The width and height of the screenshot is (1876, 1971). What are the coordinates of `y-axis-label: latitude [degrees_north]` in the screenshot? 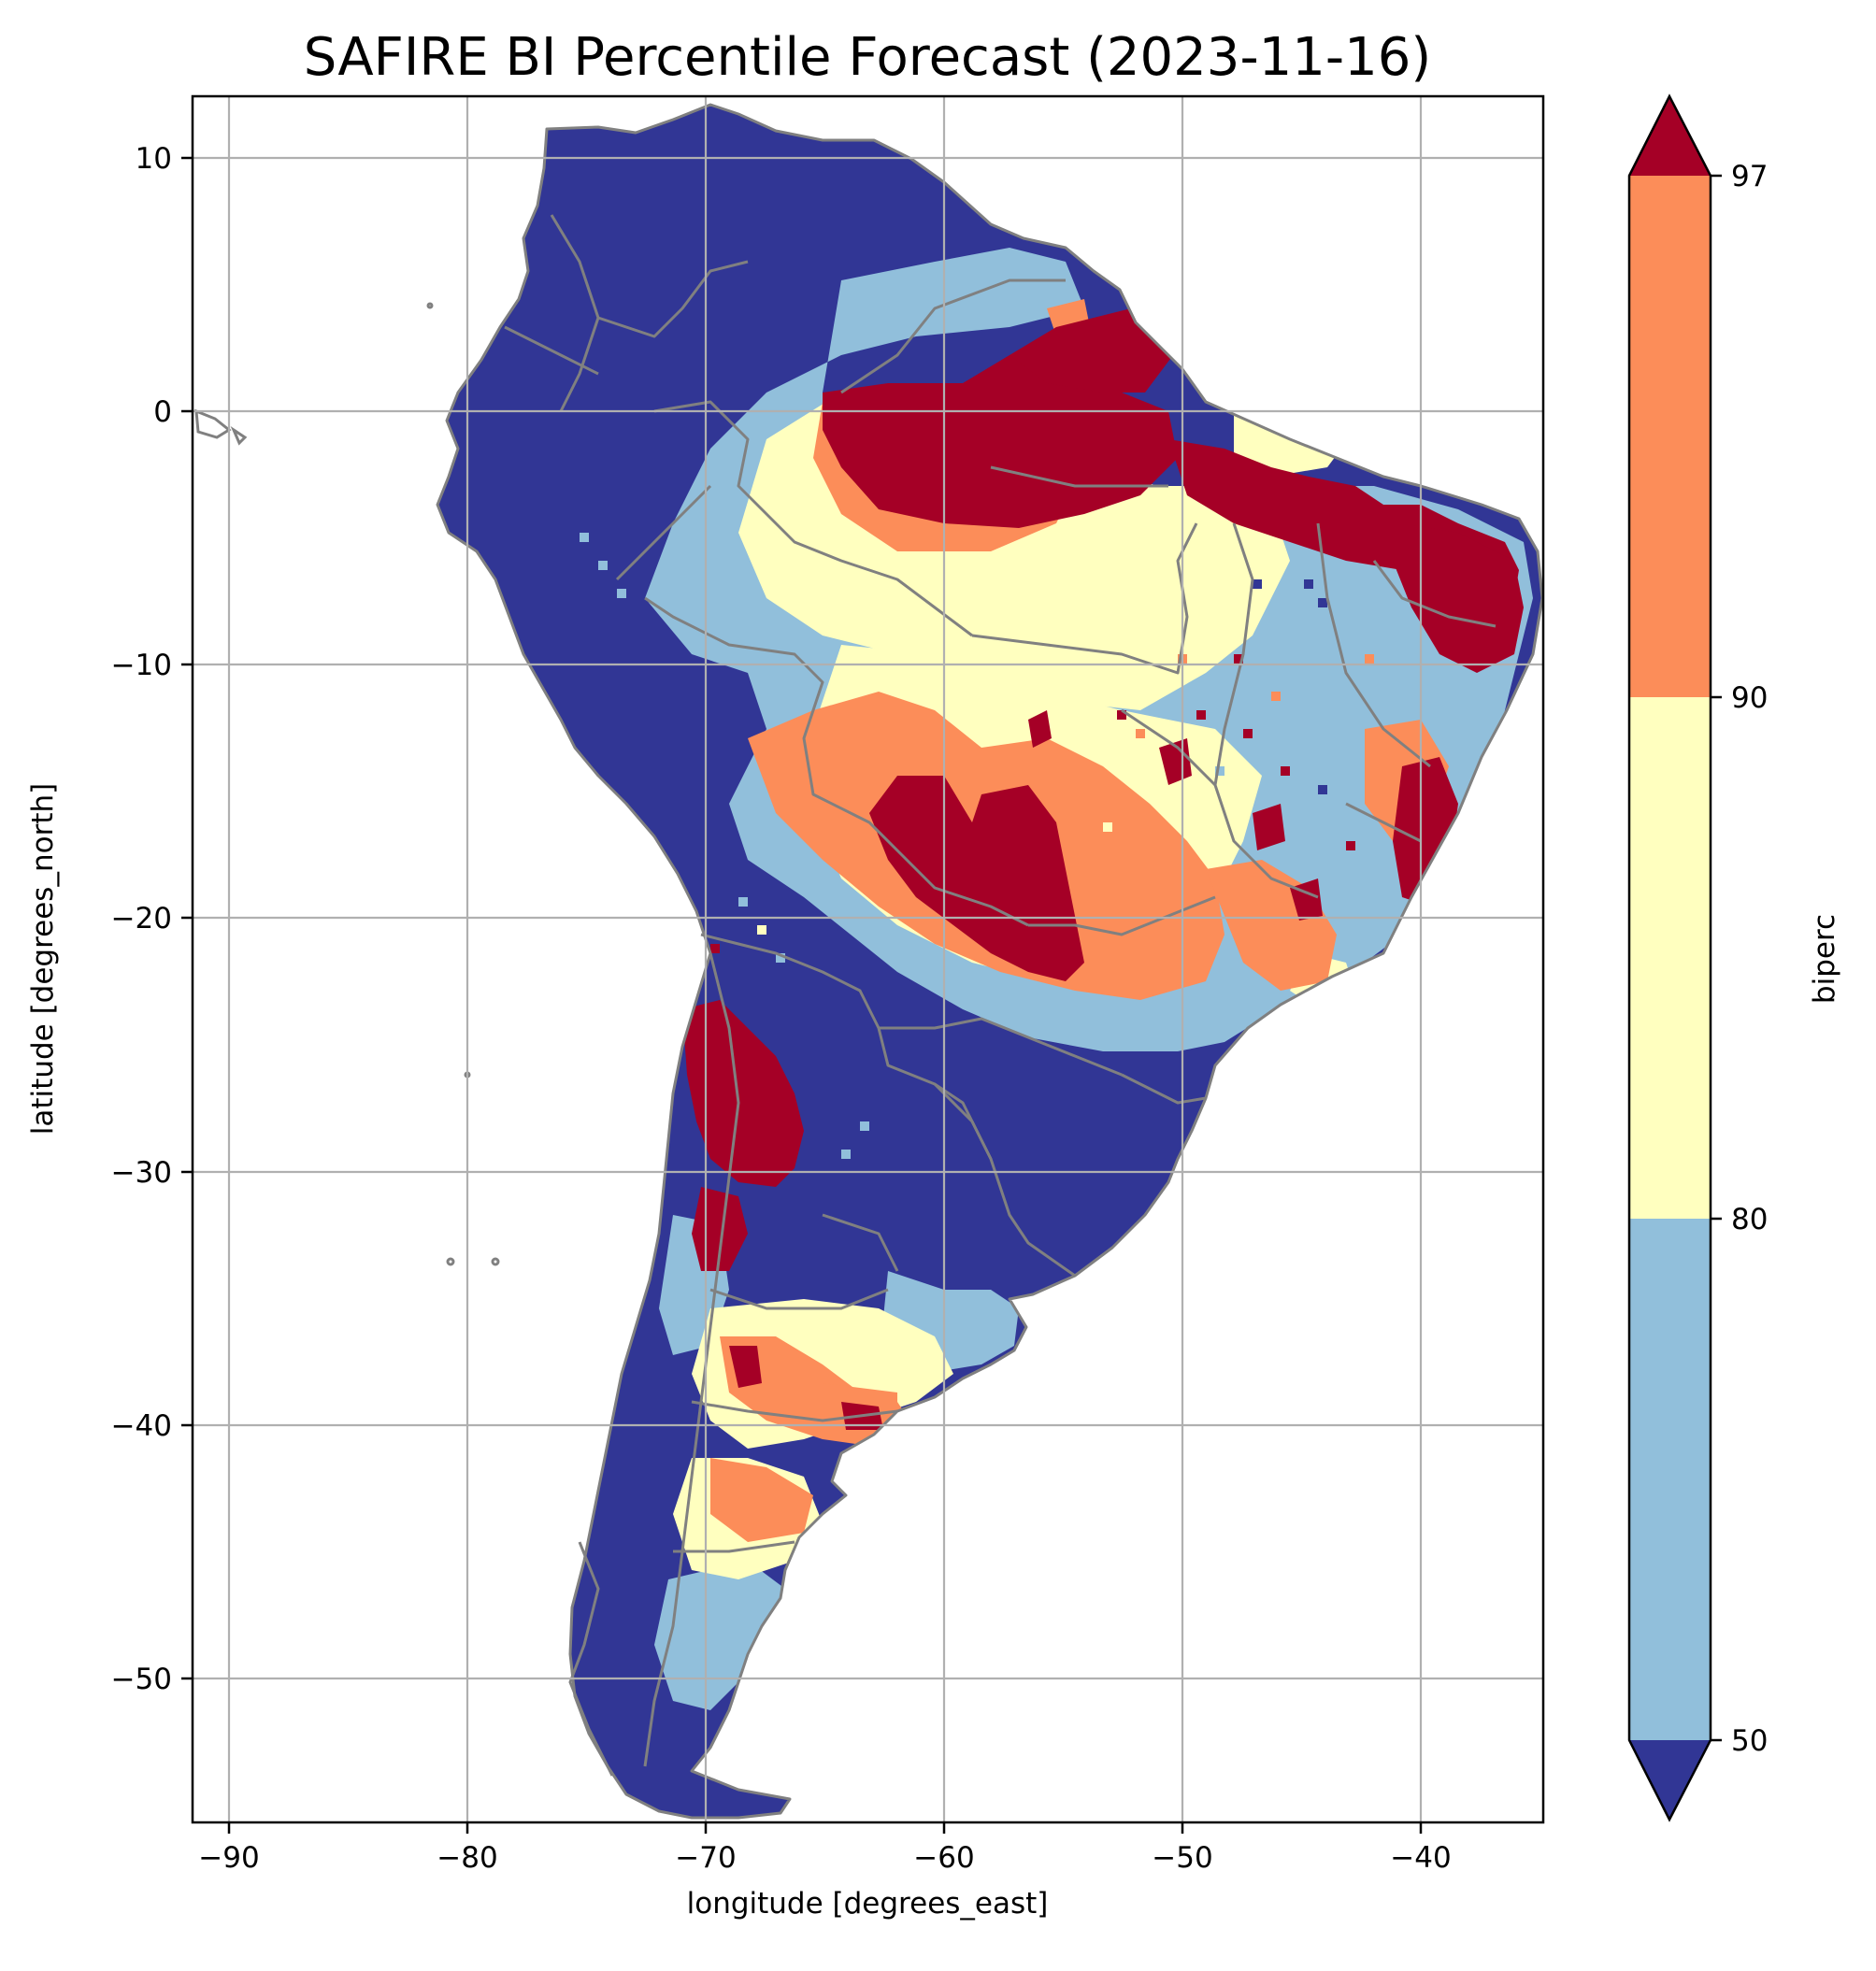 It's located at (43, 959).